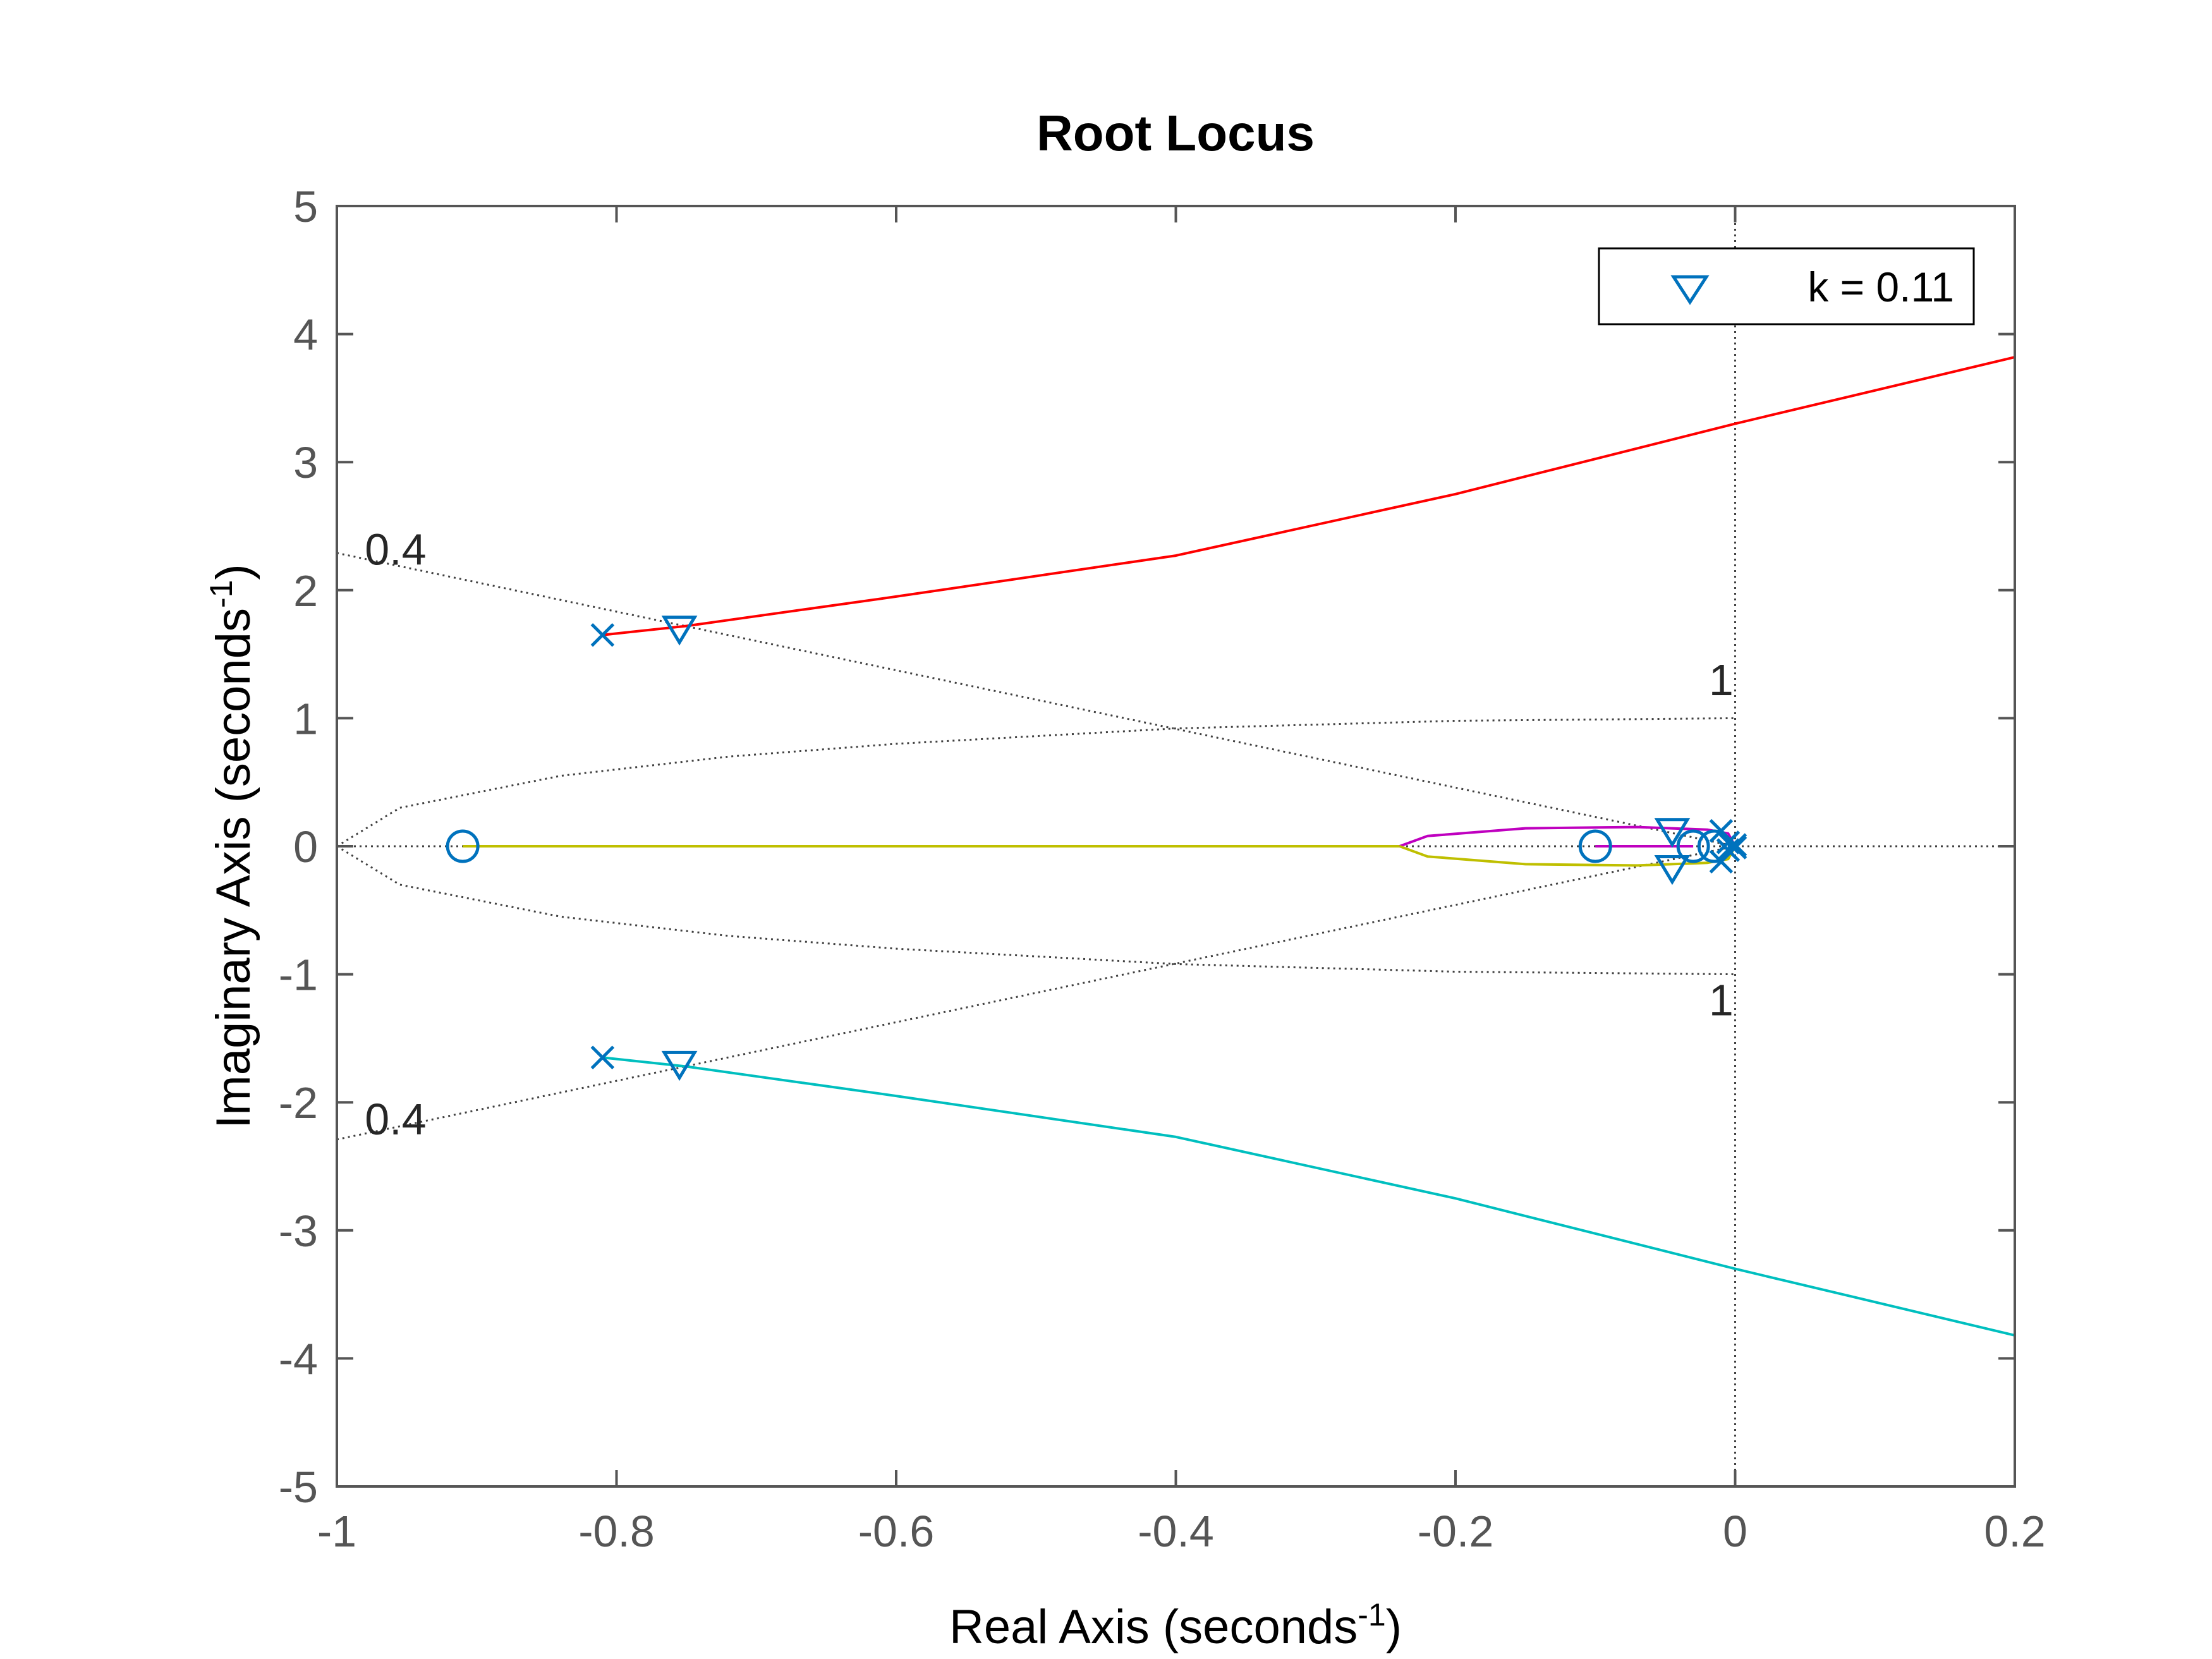 Image resolution: width=2212 pixels, height=1659 pixels. Describe the element at coordinates (1456, 1531) in the screenshot. I see `x-tick-label: -0.2` at that location.